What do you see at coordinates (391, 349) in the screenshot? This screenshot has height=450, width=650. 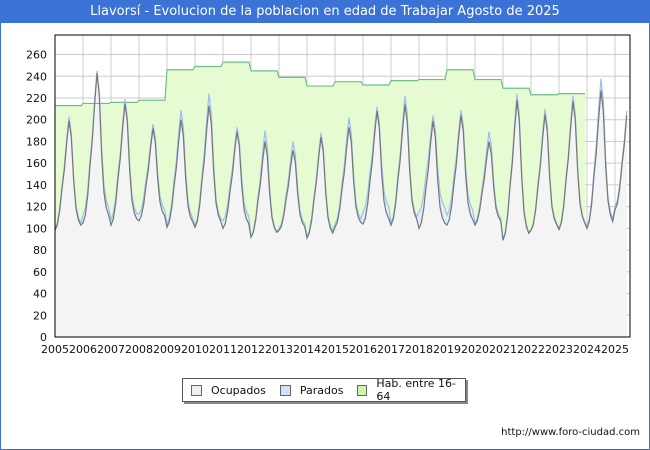 I see `svg-text: 2017` at bounding box center [391, 349].